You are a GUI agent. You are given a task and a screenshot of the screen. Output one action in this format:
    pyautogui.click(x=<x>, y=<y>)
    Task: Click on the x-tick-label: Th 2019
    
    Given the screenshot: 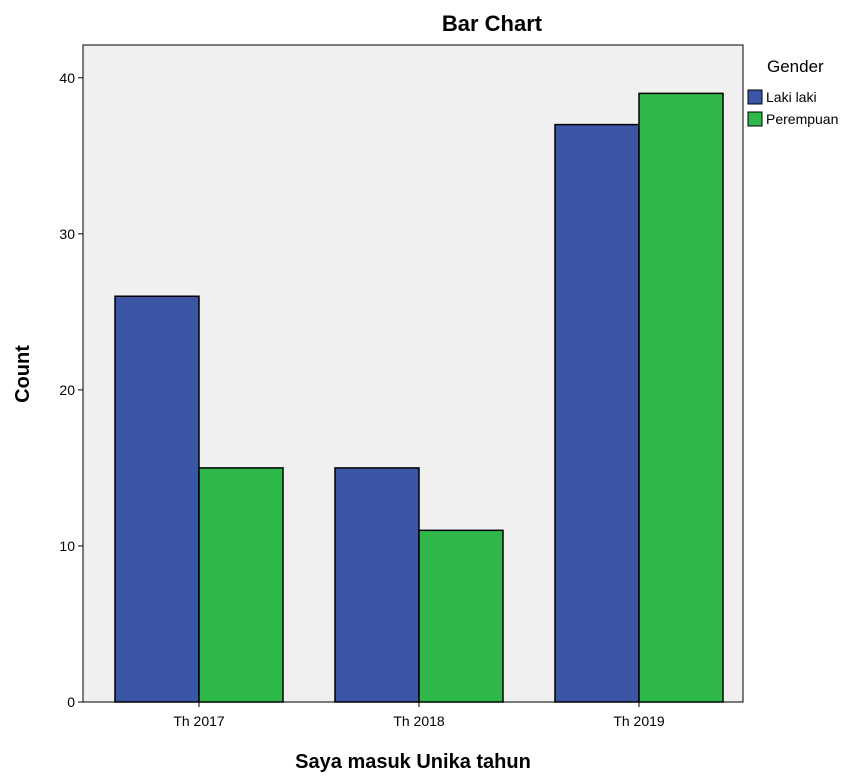 What is the action you would take?
    pyautogui.click(x=639, y=721)
    